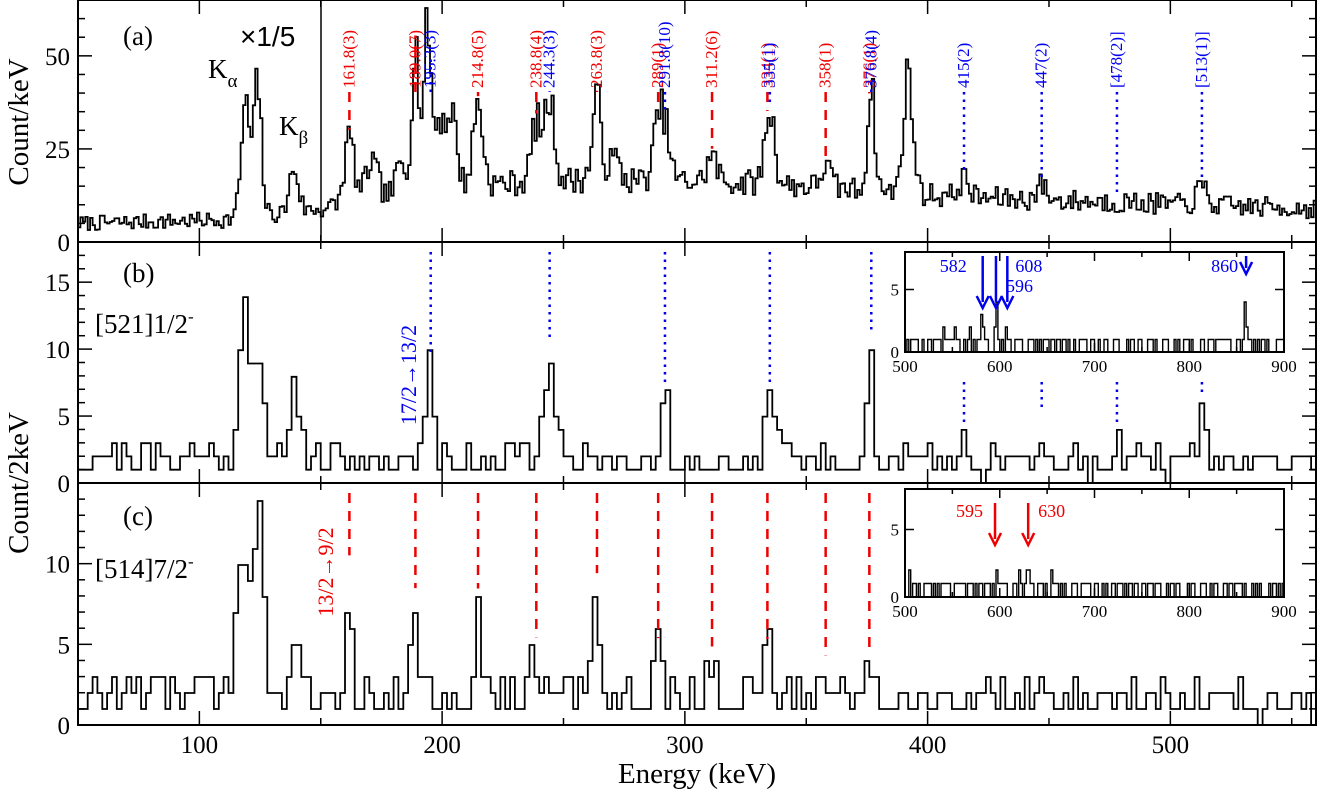 This screenshot has width=1320, height=793. What do you see at coordinates (711, 59) in the screenshot?
I see `peak-label: 311.2(6)` at bounding box center [711, 59].